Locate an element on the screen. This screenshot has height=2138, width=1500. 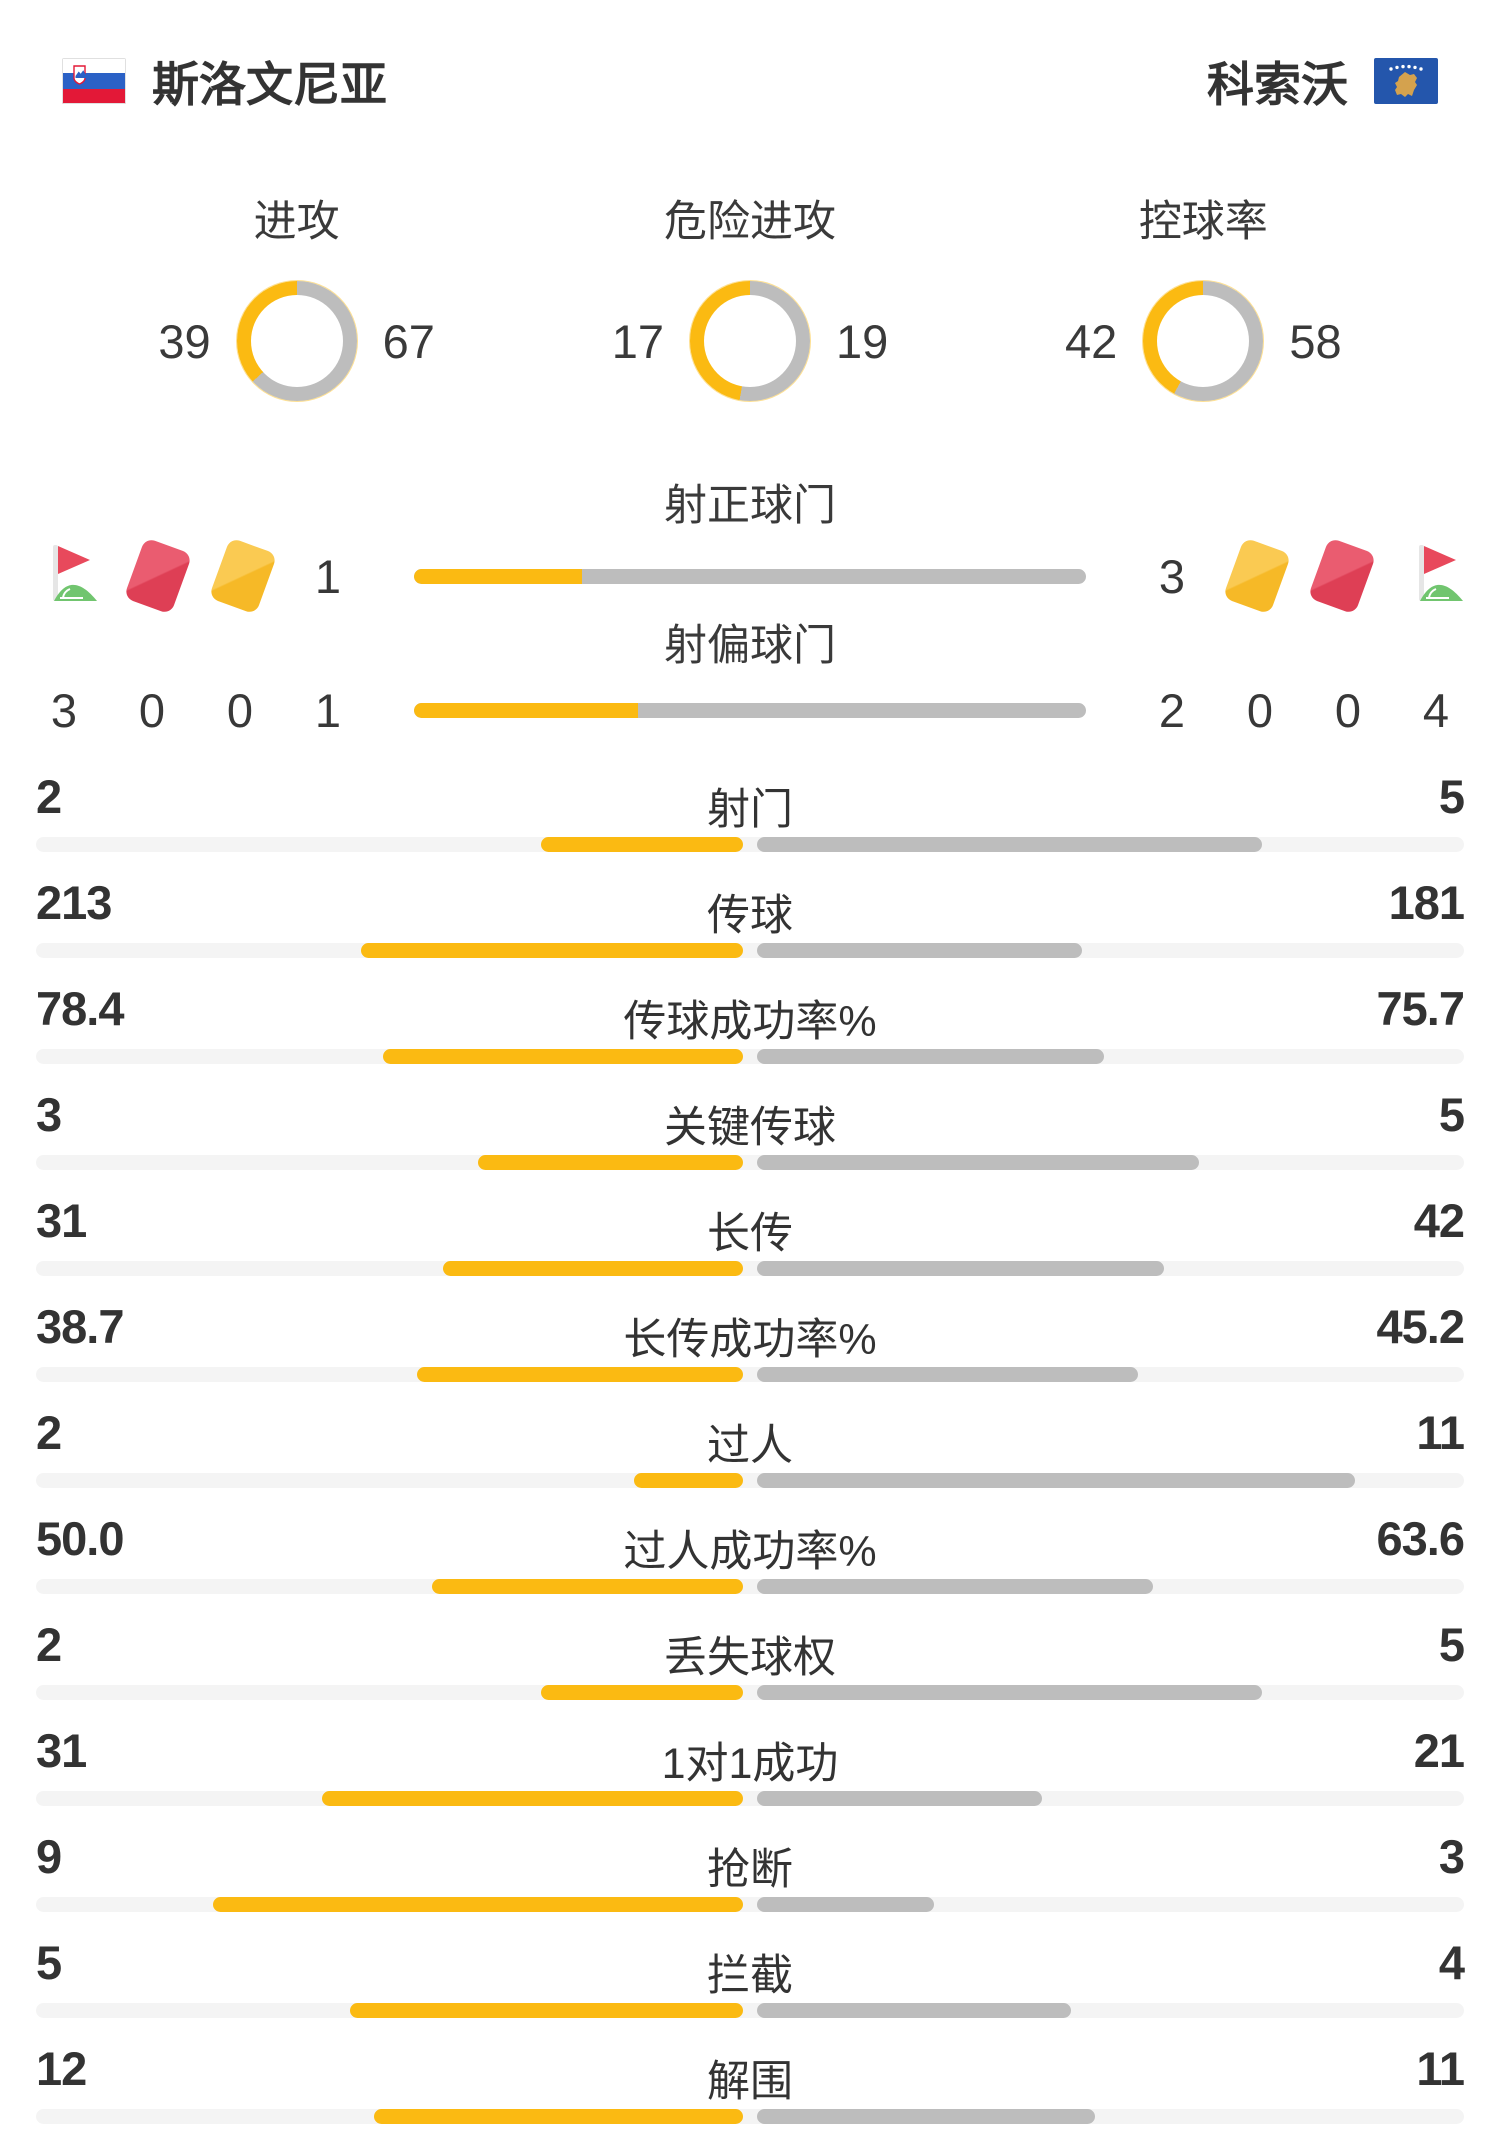
stat-label: 过人 is located at coordinates (750, 1446).